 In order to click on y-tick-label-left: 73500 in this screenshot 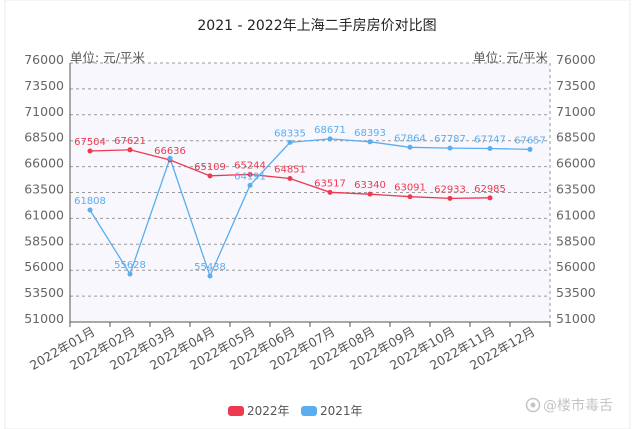, I will do `click(44, 85)`.